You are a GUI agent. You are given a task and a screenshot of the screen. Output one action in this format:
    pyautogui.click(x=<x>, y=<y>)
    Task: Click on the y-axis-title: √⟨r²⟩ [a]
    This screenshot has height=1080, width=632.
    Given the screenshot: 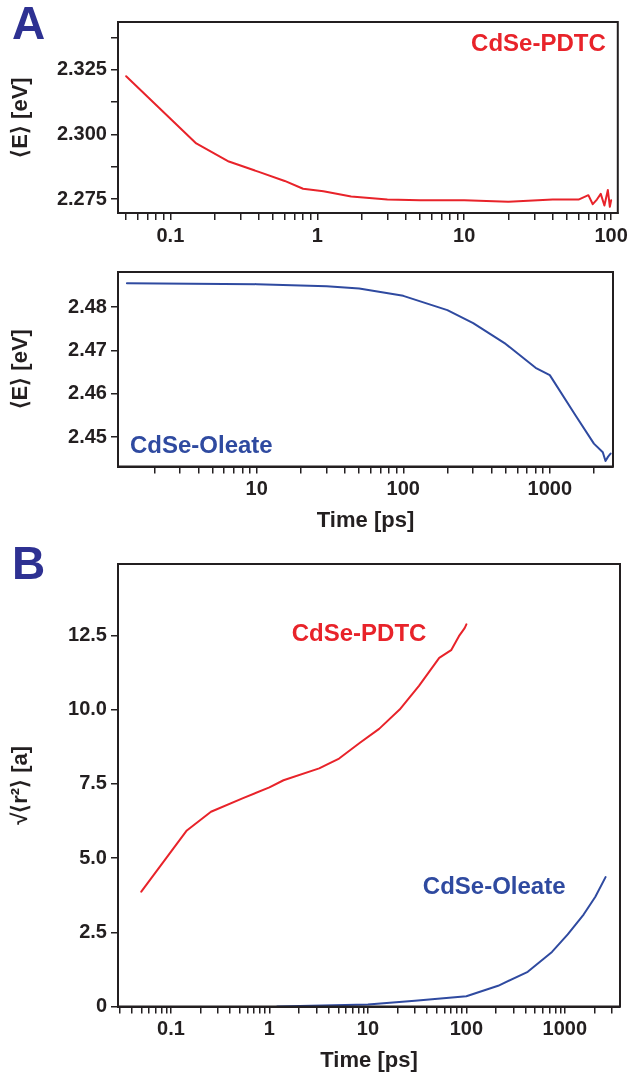 What is the action you would take?
    pyautogui.click(x=20, y=785)
    